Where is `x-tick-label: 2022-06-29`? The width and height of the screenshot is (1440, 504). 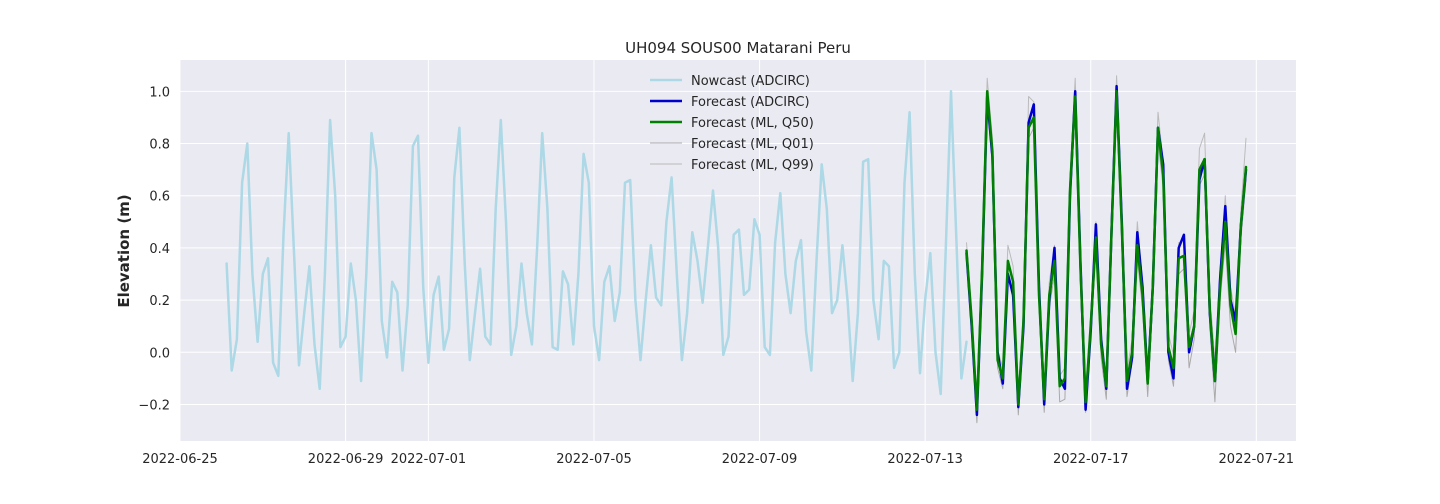
x-tick-label: 2022-06-29 is located at coordinates (346, 459).